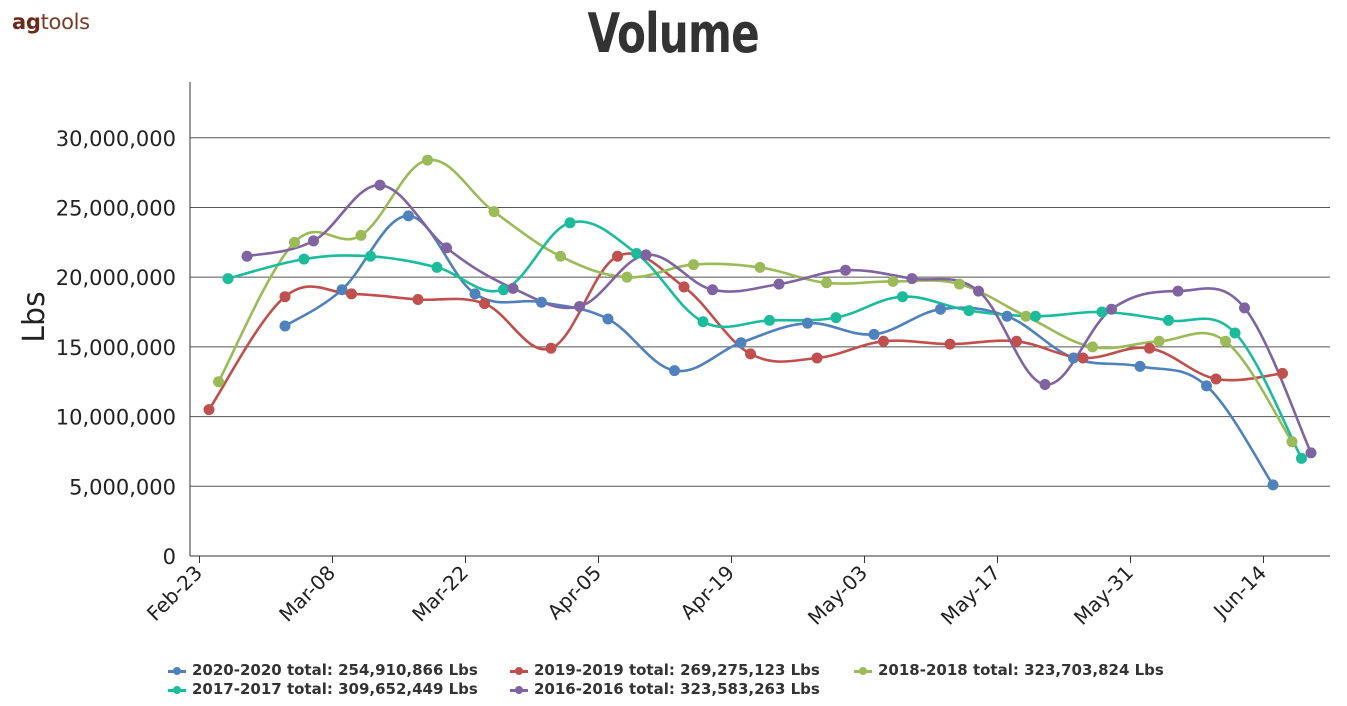  What do you see at coordinates (307, 594) in the screenshot?
I see `x-tick-label: Mar-08` at bounding box center [307, 594].